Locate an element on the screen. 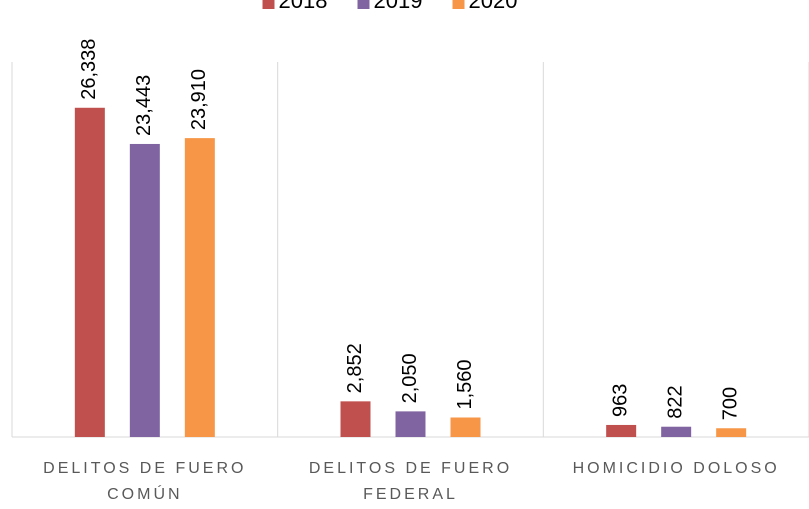 This screenshot has width=809, height=509. x-tick-label: DELITOS DE FUERO COMÚN is located at coordinates (145, 481).